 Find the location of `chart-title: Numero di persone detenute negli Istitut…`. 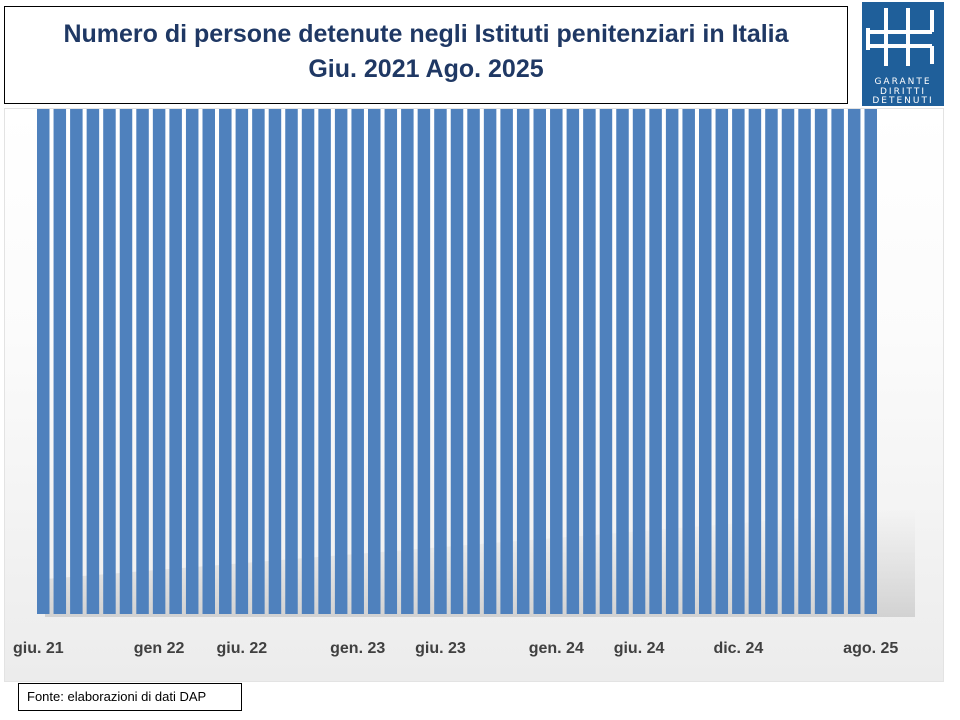

chart-title: Numero di persone detenute negli Istitut… is located at coordinates (426, 34).